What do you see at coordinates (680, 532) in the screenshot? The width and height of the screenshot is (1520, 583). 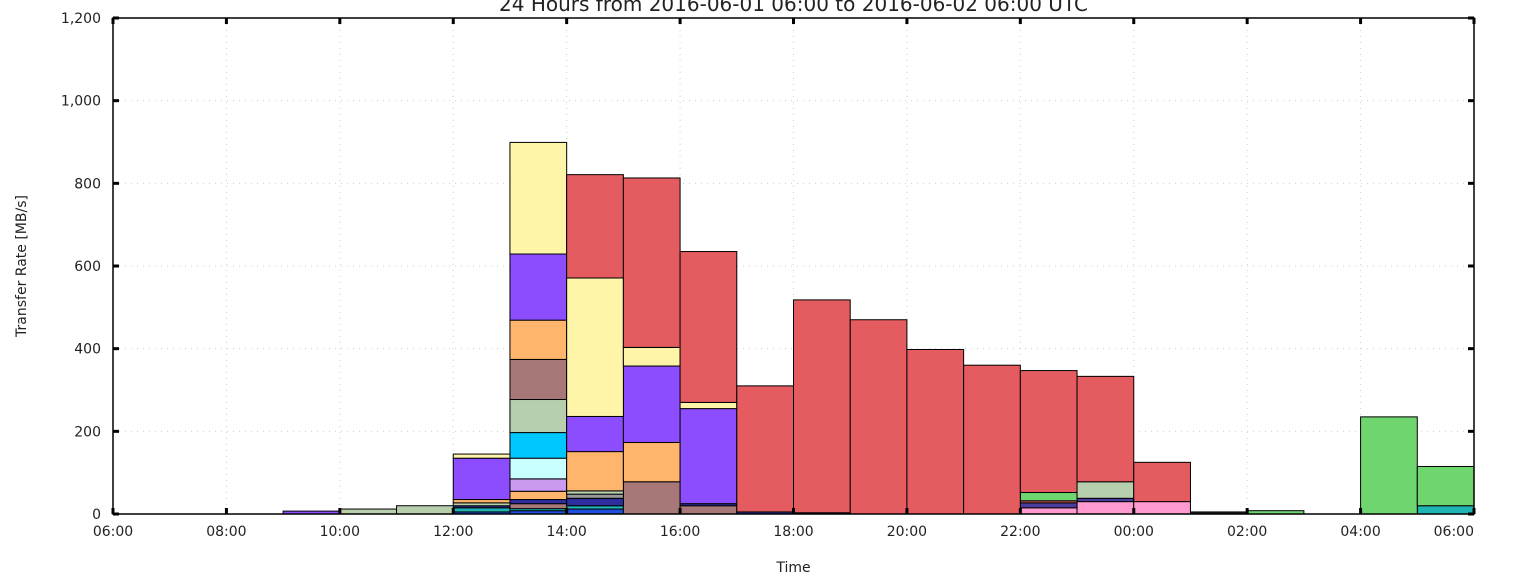 I see `x-tick-label: 16:00` at bounding box center [680, 532].